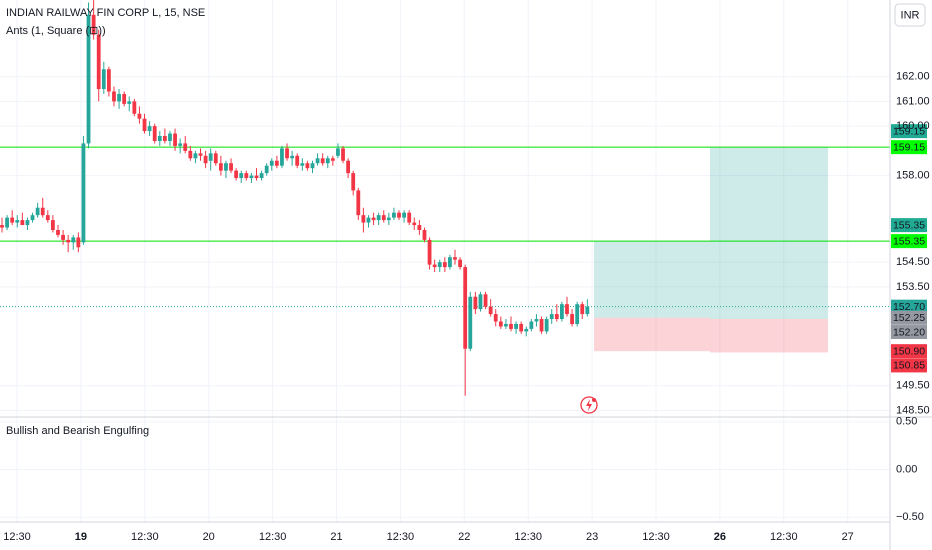  I want to click on y-tick-label: 158.00, so click(913, 175).